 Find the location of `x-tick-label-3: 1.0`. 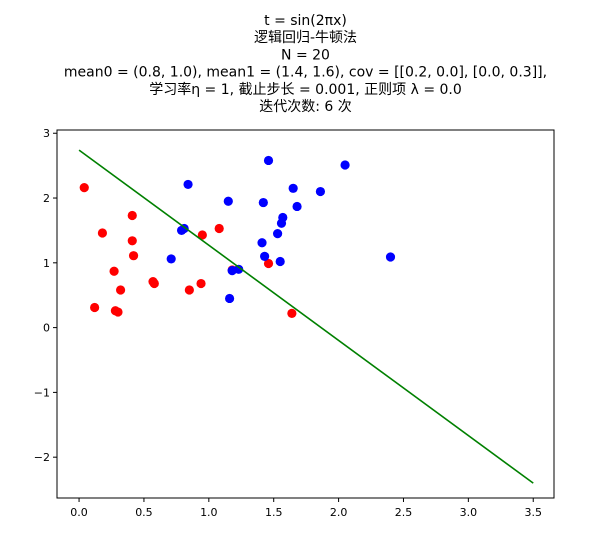

x-tick-label-3: 1.0 is located at coordinates (209, 512).